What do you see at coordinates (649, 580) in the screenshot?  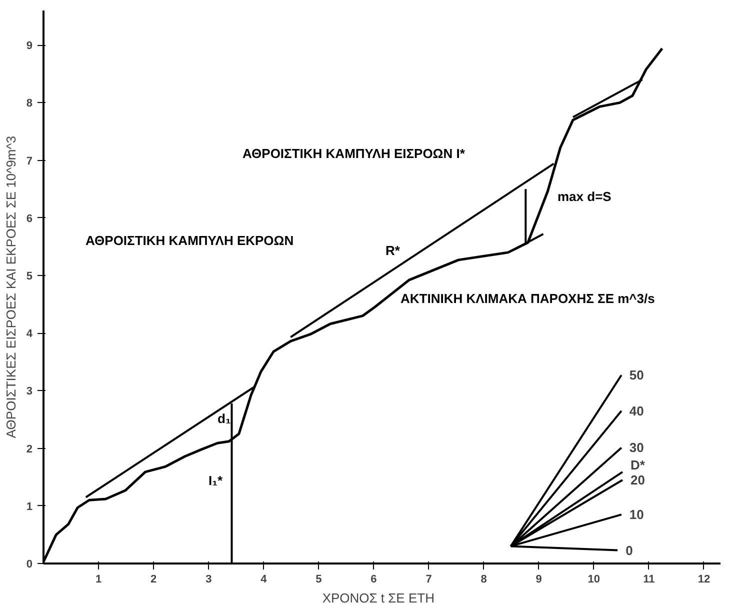 I see `x-tick-label: 11` at bounding box center [649, 580].